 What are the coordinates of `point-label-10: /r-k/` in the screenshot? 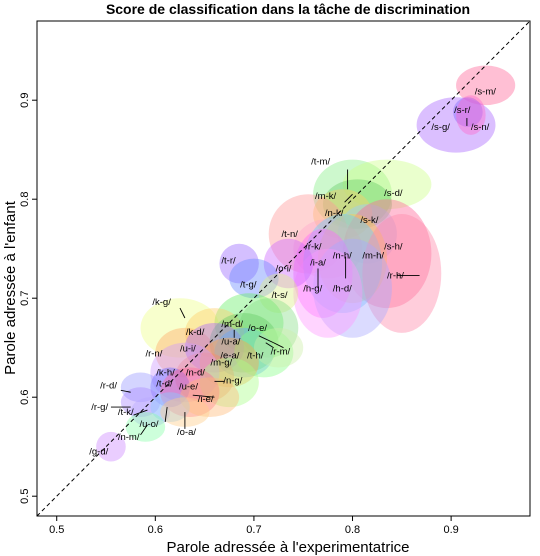 It's located at (313, 247).